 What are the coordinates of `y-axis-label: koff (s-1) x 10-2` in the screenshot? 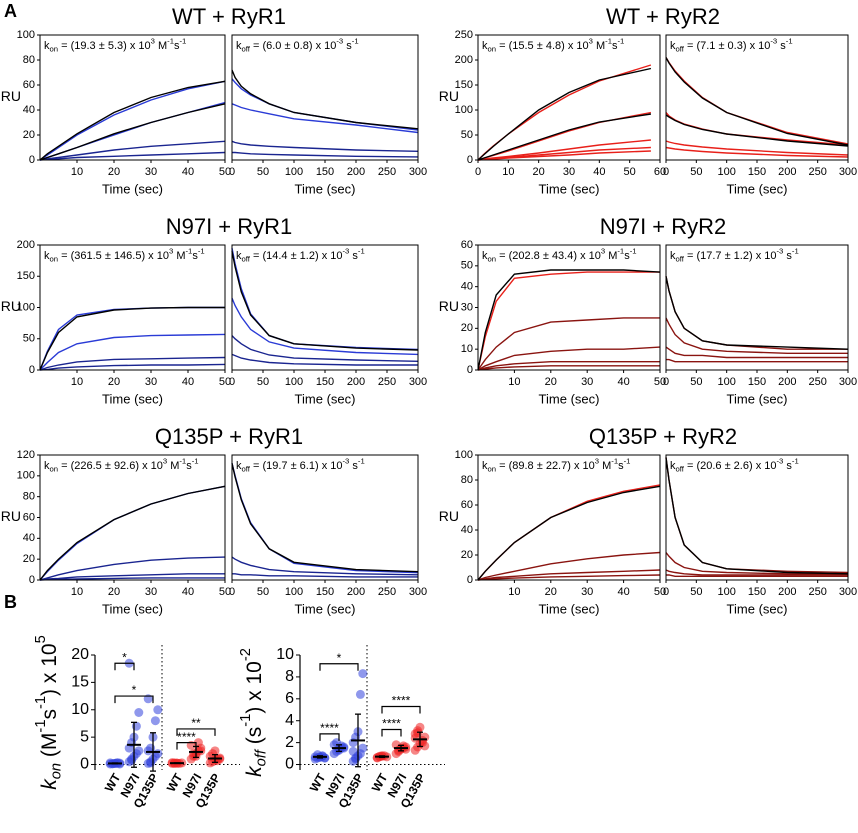 It's located at (253, 712).